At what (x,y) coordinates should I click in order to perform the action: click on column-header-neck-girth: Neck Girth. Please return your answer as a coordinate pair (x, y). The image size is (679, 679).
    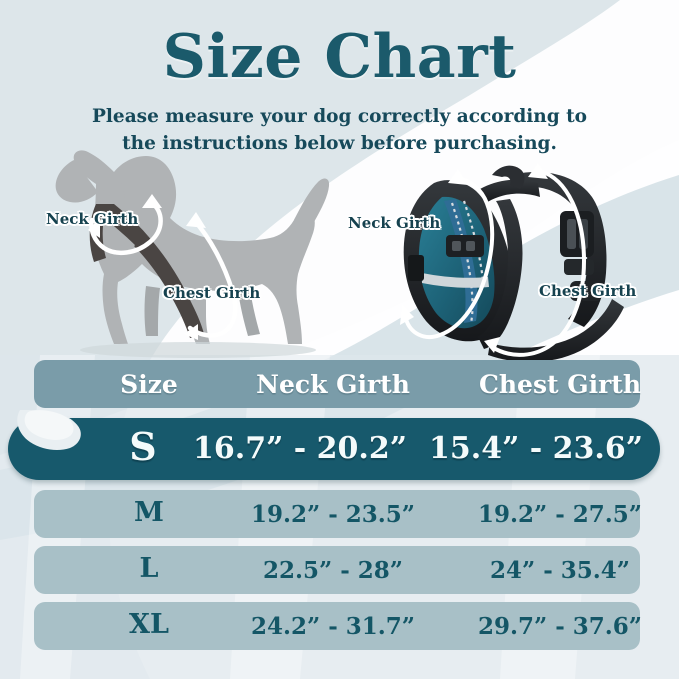
    Looking at the image, I should click on (333, 384).